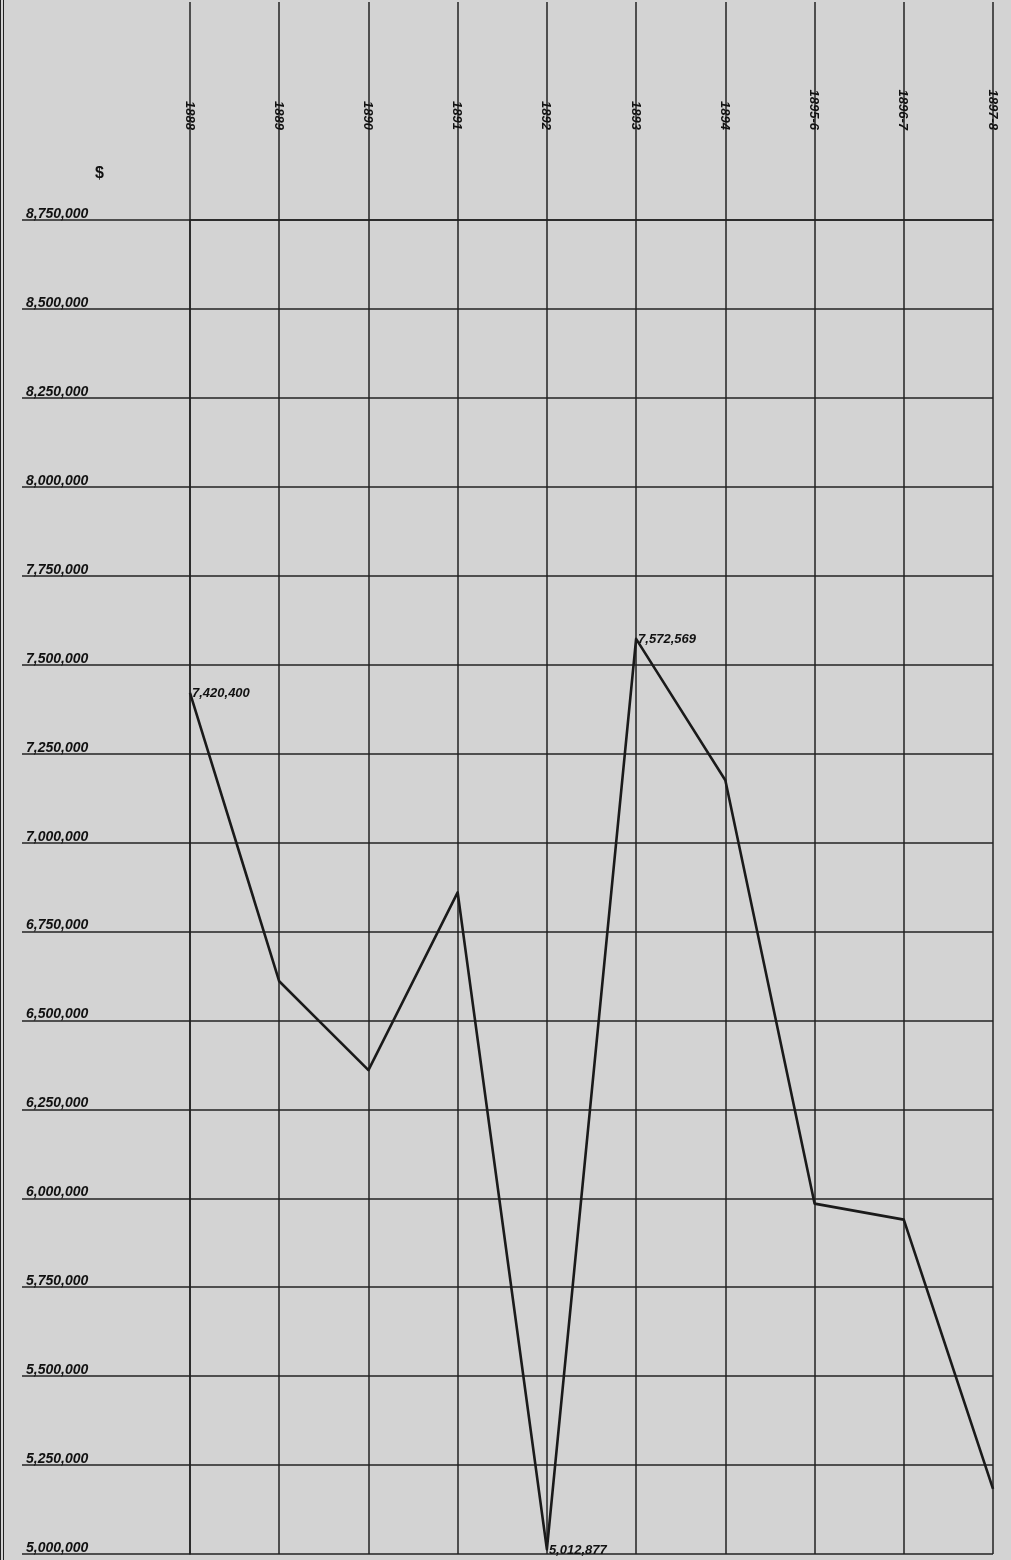  Describe the element at coordinates (578, 1549) in the screenshot. I see `data-label: 5,012,877` at that location.